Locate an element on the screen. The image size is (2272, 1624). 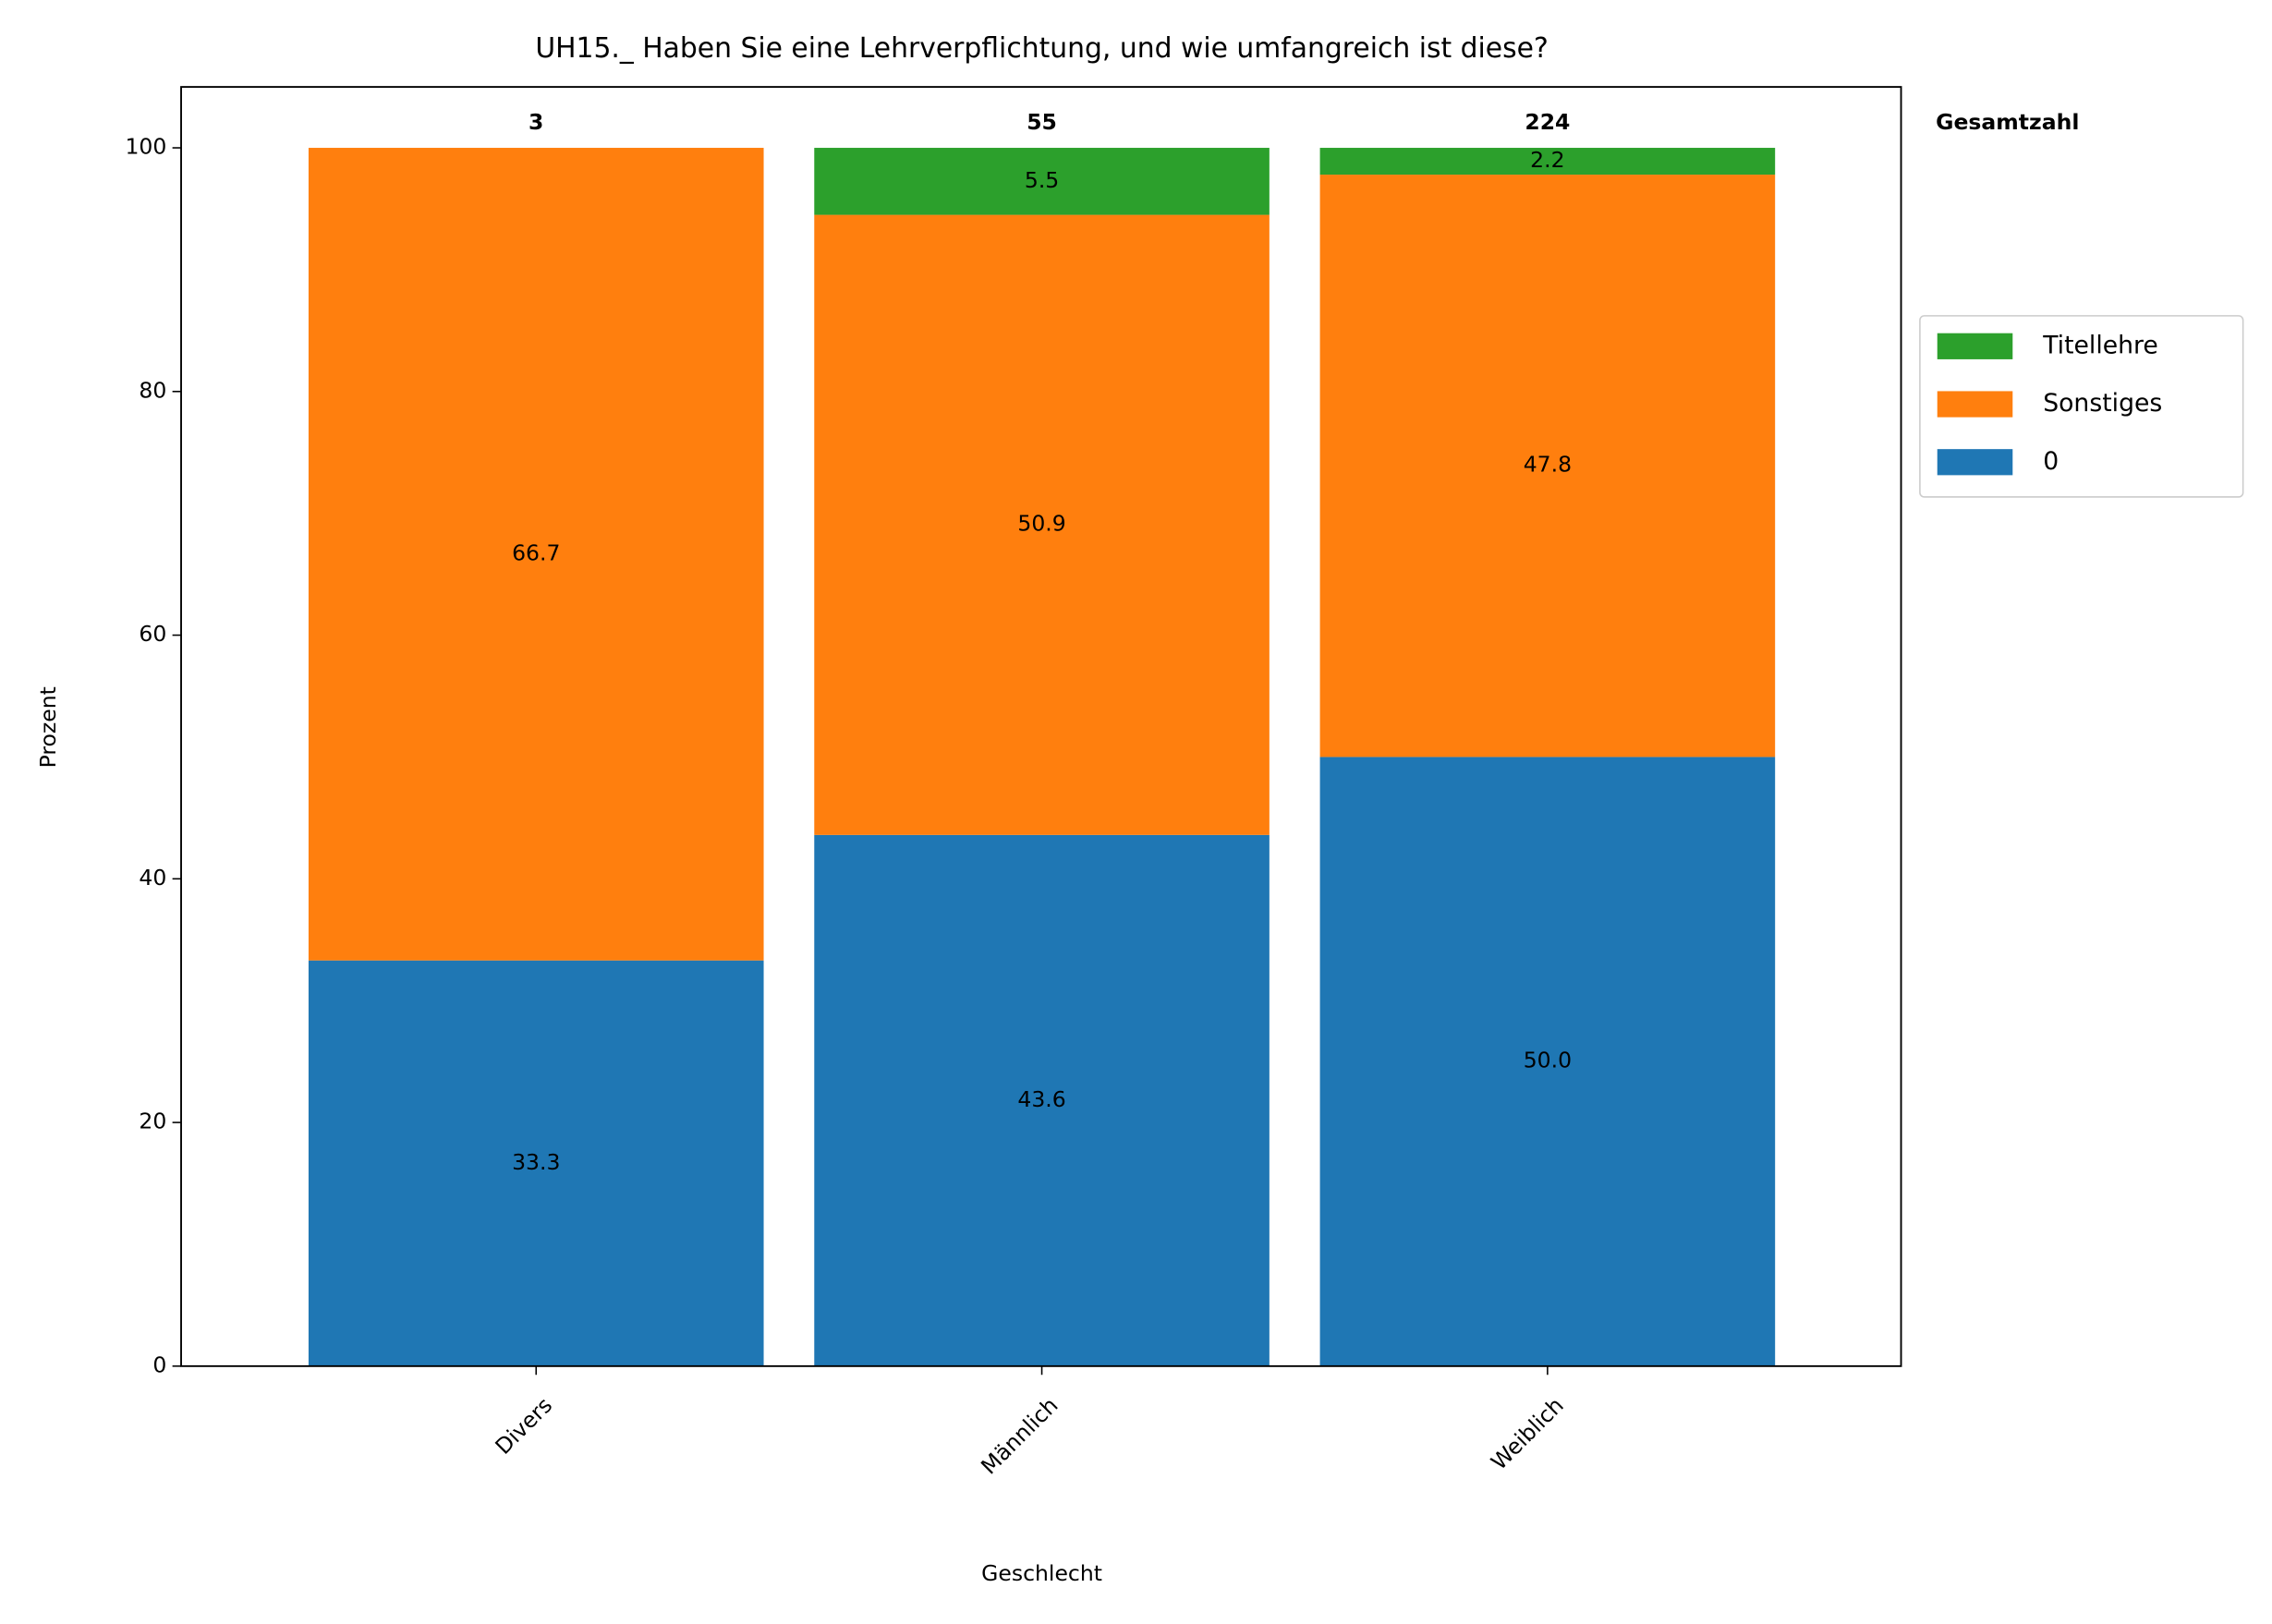
value-label: 47.8 is located at coordinates (1548, 465).